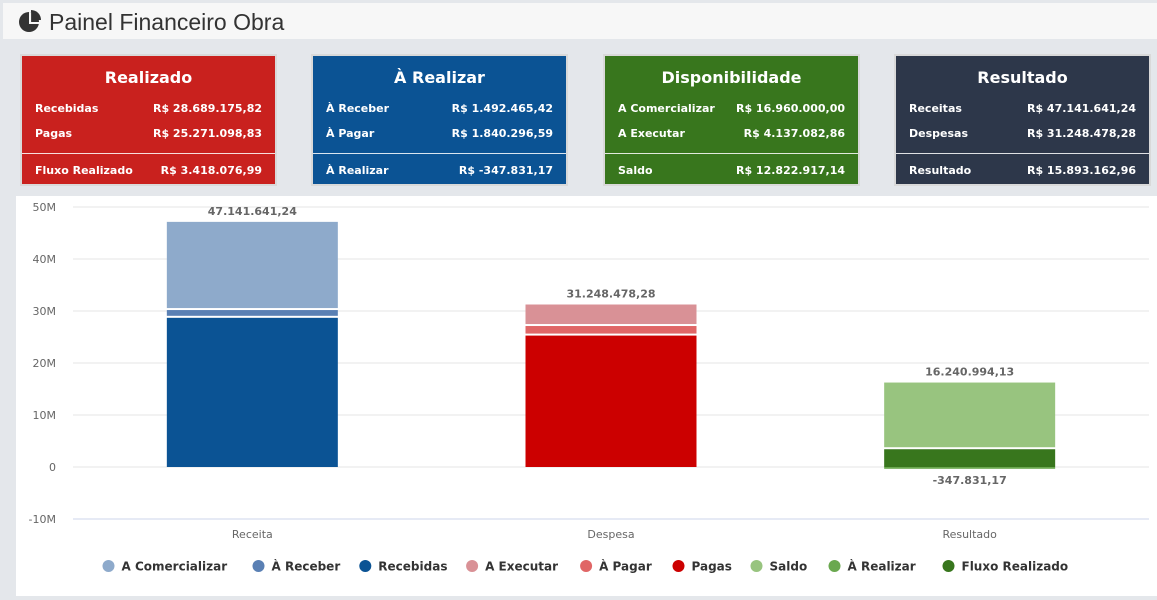 This screenshot has height=600, width=1157. Describe the element at coordinates (651, 133) in the screenshot. I see `row-label: A Executar` at that location.